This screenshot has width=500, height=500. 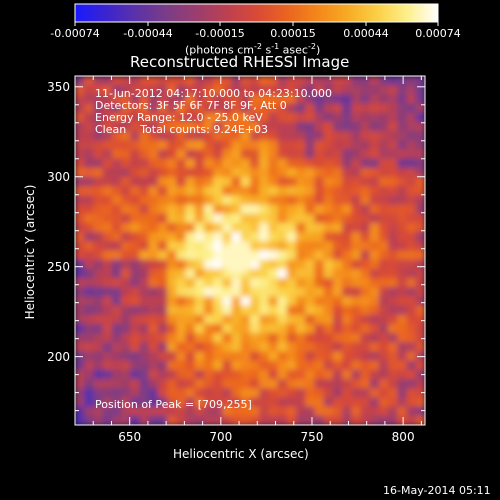 What do you see at coordinates (173, 404) in the screenshot?
I see `peak-position: Position of Peak = [709,255]` at bounding box center [173, 404].